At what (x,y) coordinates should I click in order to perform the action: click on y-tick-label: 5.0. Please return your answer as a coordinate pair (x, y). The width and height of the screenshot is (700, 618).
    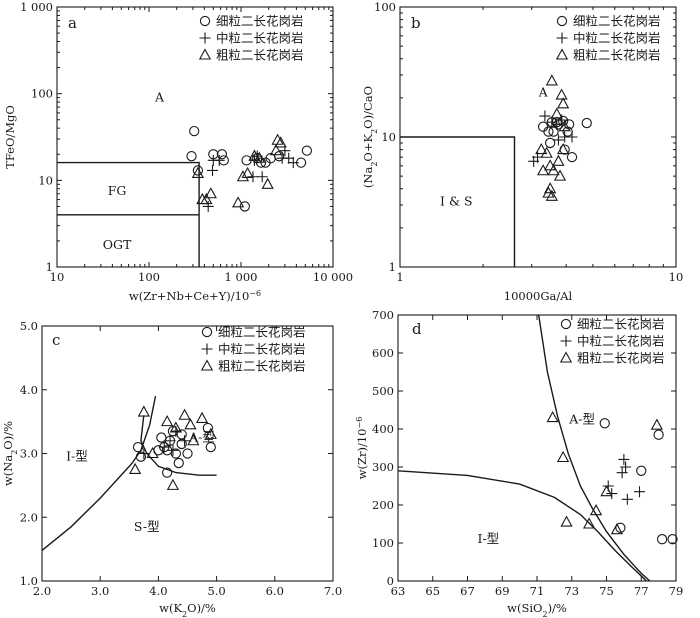
    Looking at the image, I should click on (29, 326).